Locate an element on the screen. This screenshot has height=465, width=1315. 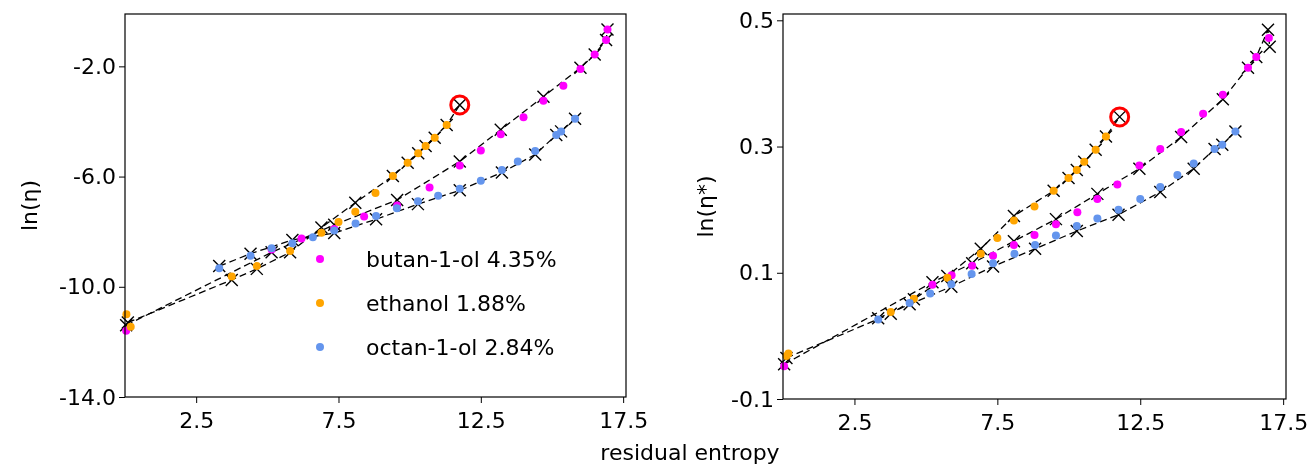
y-axis-title: ln(η*) is located at coordinates (705, 206).